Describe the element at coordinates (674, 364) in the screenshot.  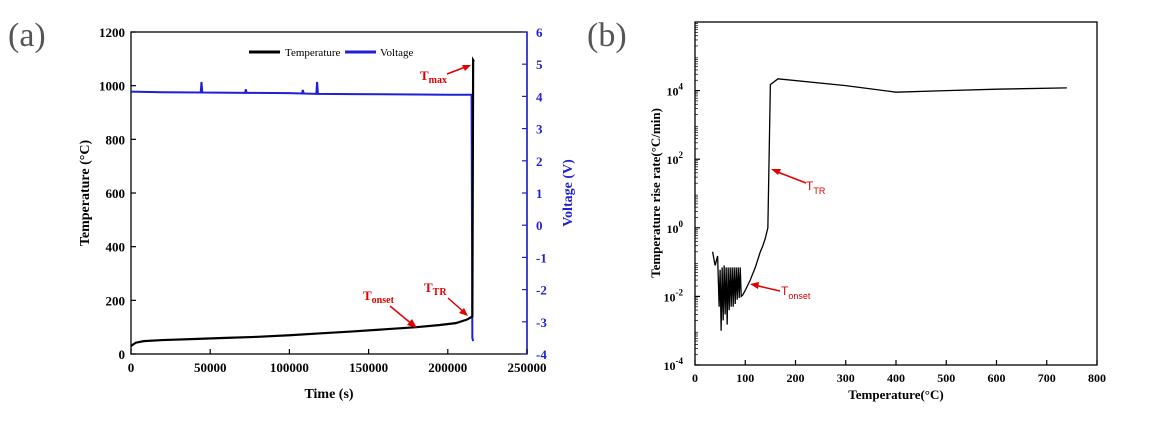
I see `b-y-tick-label: 10⁻⁴` at that location.